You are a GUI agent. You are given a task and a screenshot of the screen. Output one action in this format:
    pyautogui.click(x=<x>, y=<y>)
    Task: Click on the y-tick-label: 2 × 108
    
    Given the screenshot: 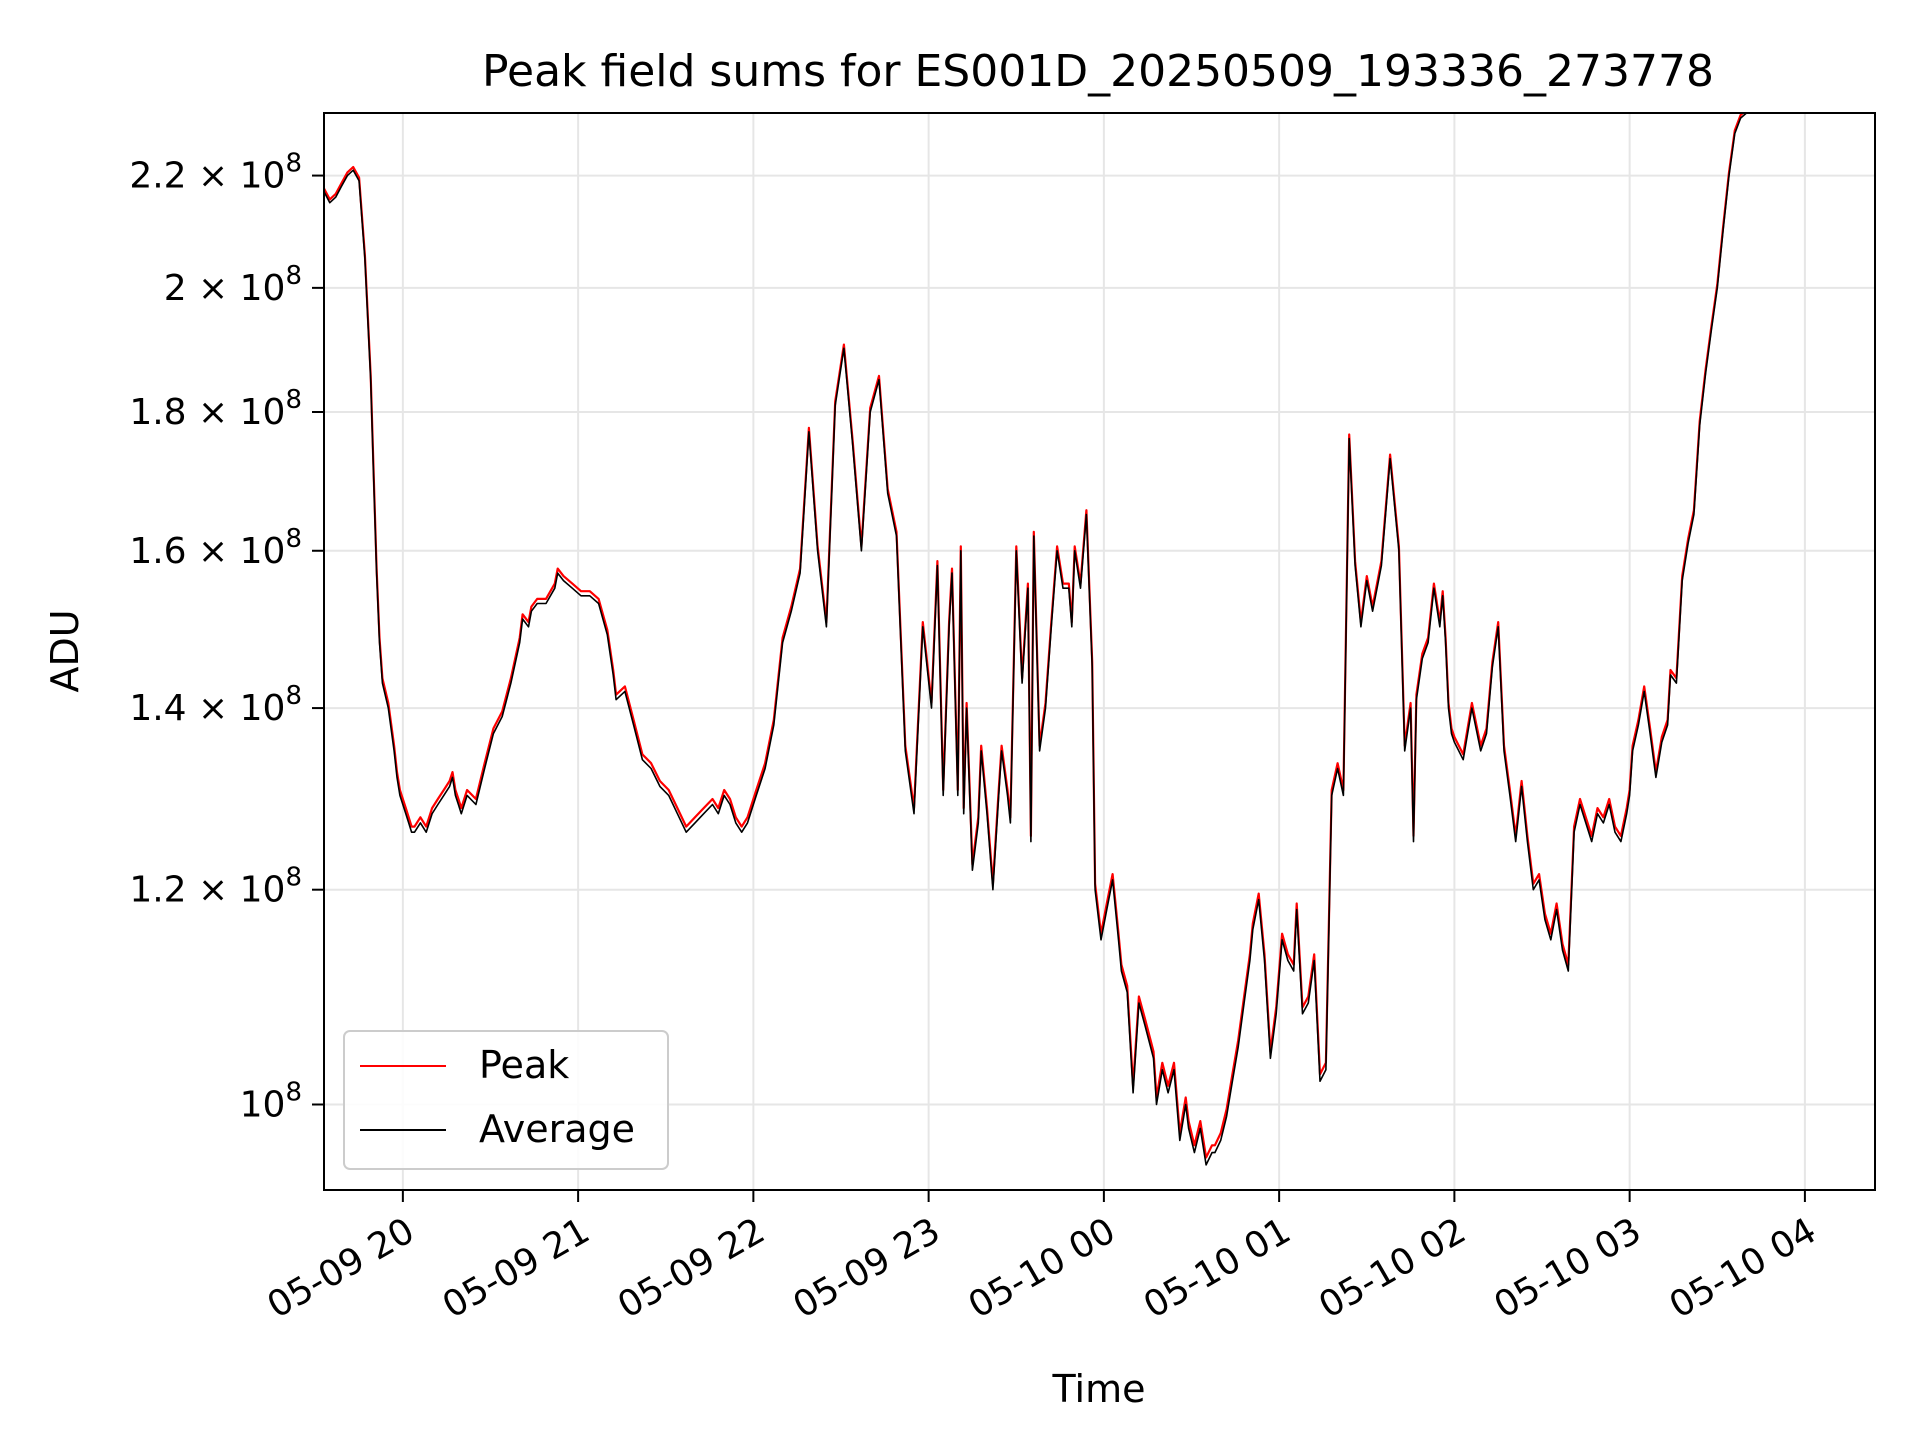 What is the action you would take?
    pyautogui.click(x=233, y=285)
    